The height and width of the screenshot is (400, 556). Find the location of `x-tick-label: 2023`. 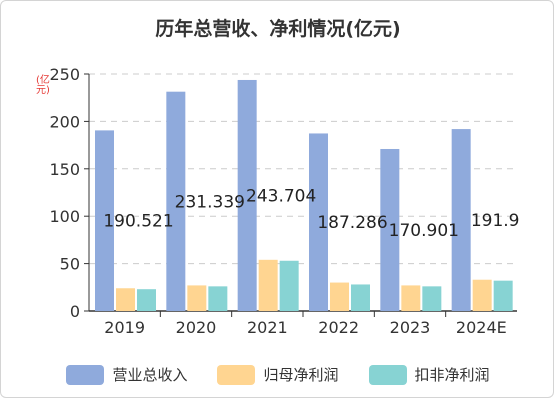

x-tick-label: 2023 is located at coordinates (410, 327).